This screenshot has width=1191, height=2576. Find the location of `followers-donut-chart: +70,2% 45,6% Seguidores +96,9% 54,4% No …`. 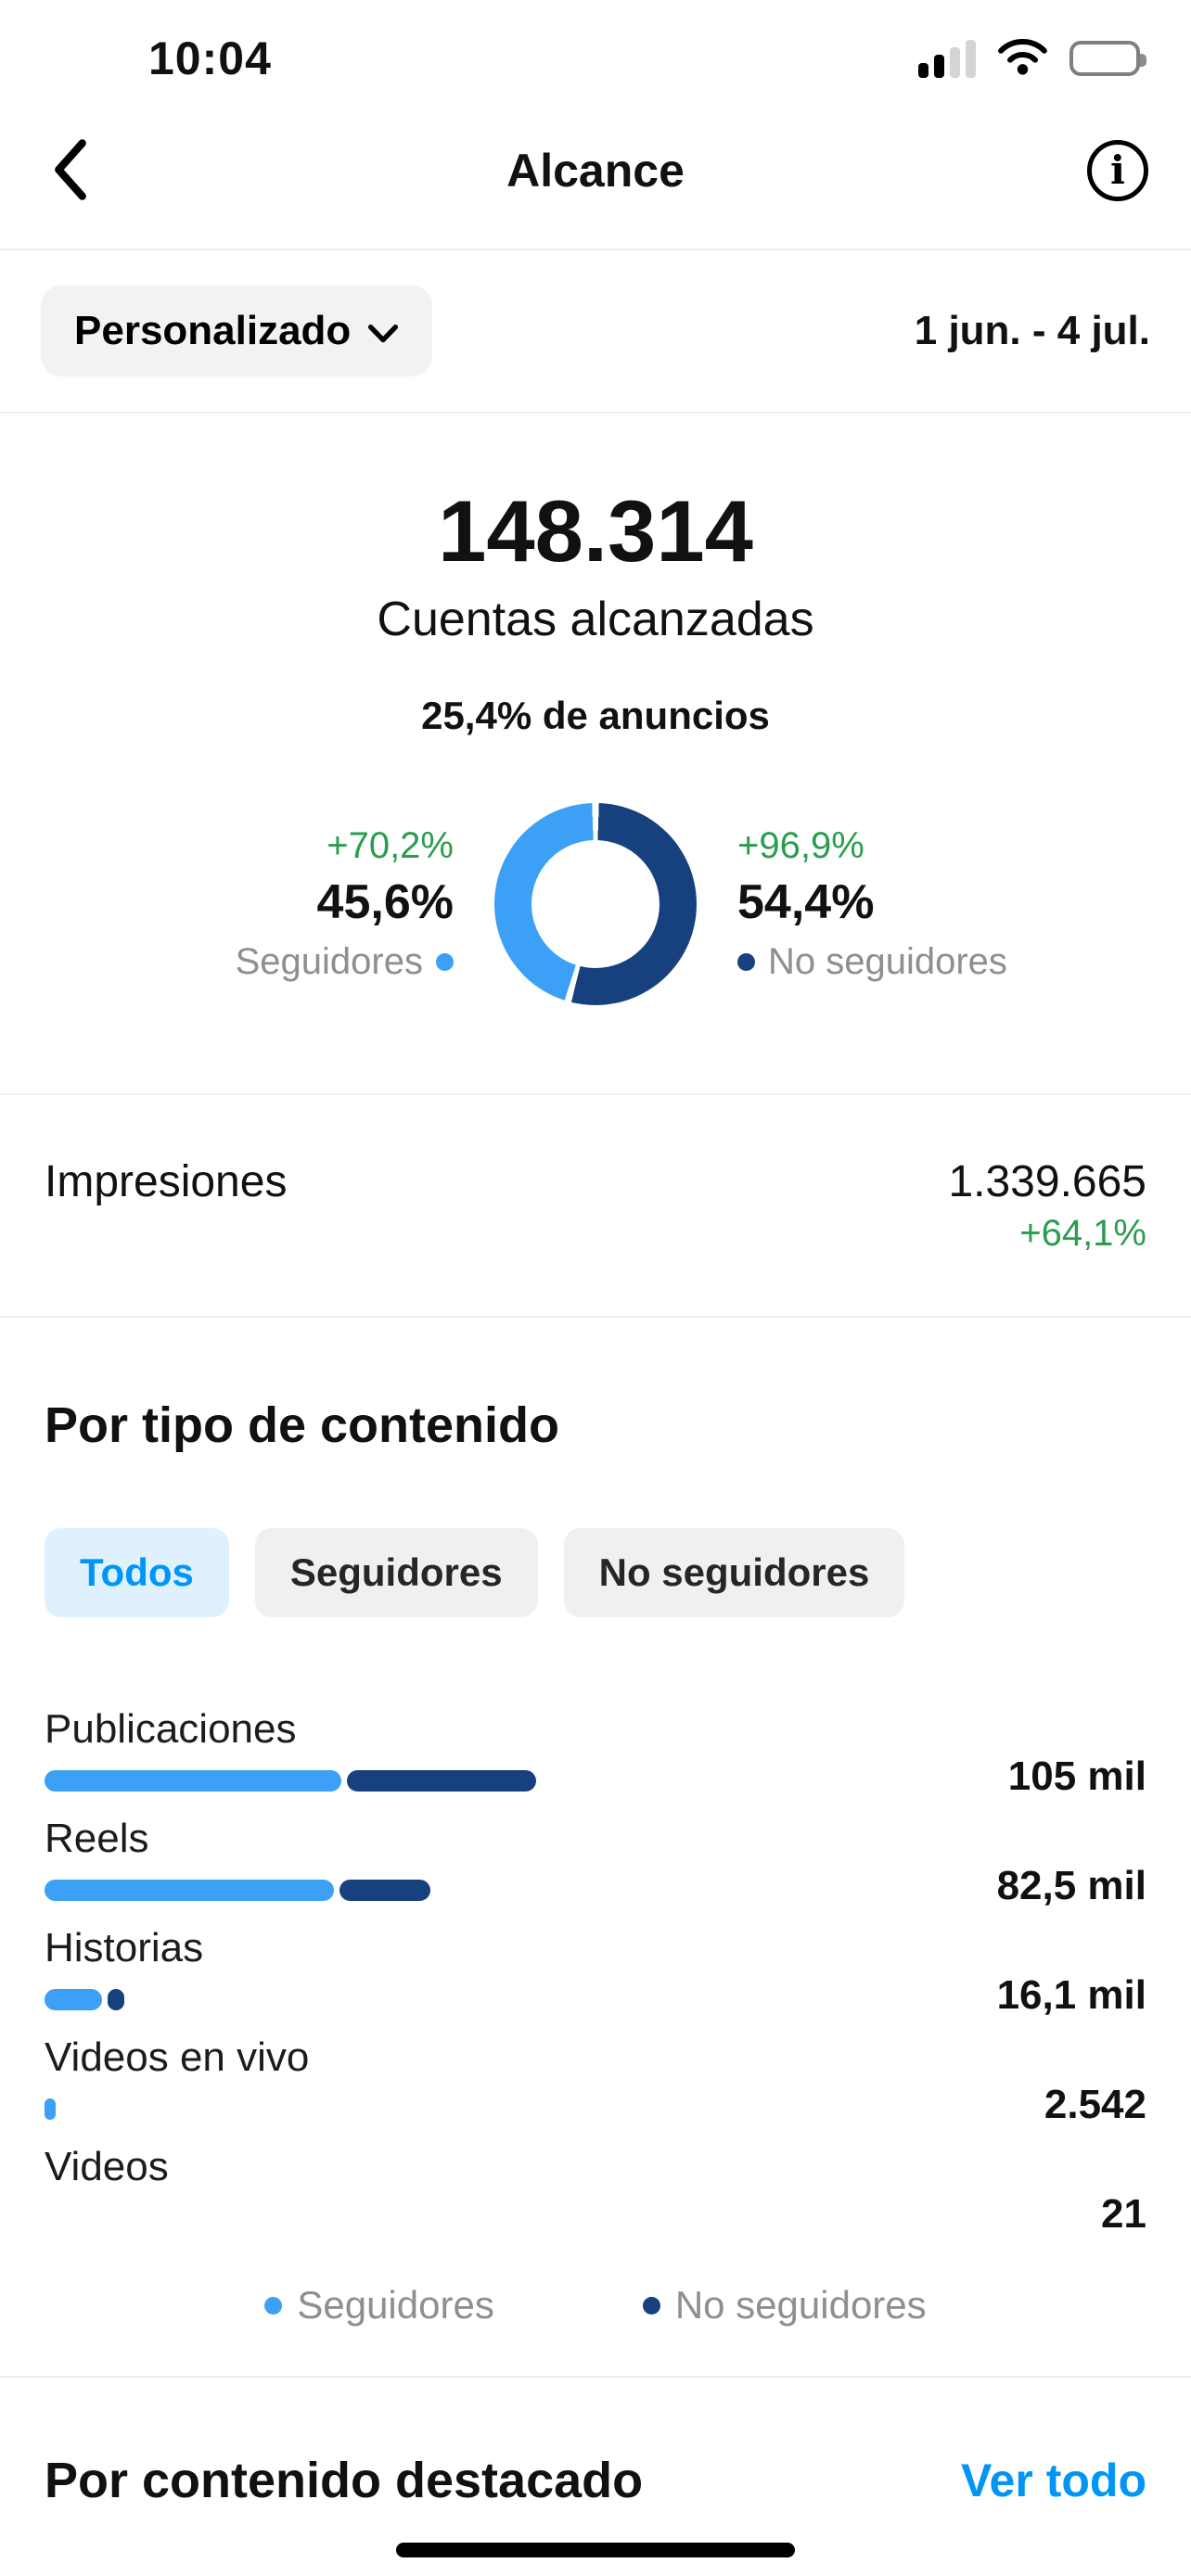

followers-donut-chart: +70,2% 45,6% Seguidores +96,9% 54,4% No … is located at coordinates (595, 904).